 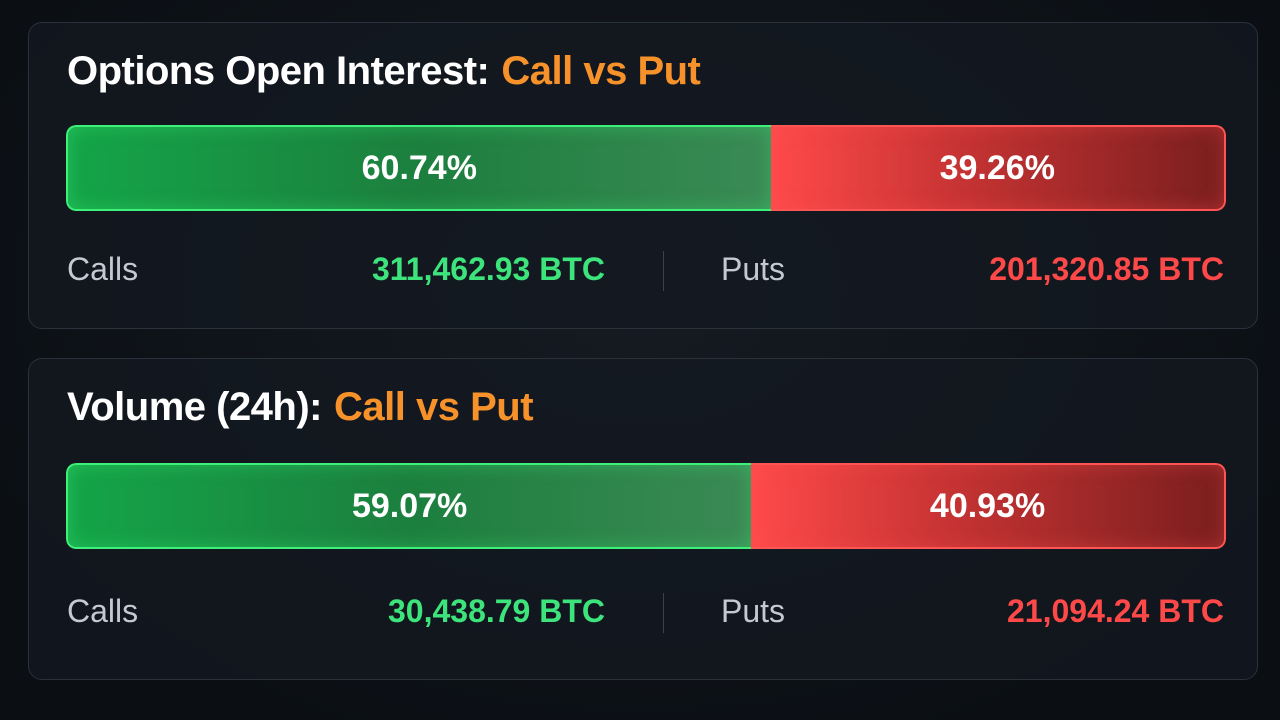 I want to click on title-text: Options Open Interest:, so click(x=278, y=71).